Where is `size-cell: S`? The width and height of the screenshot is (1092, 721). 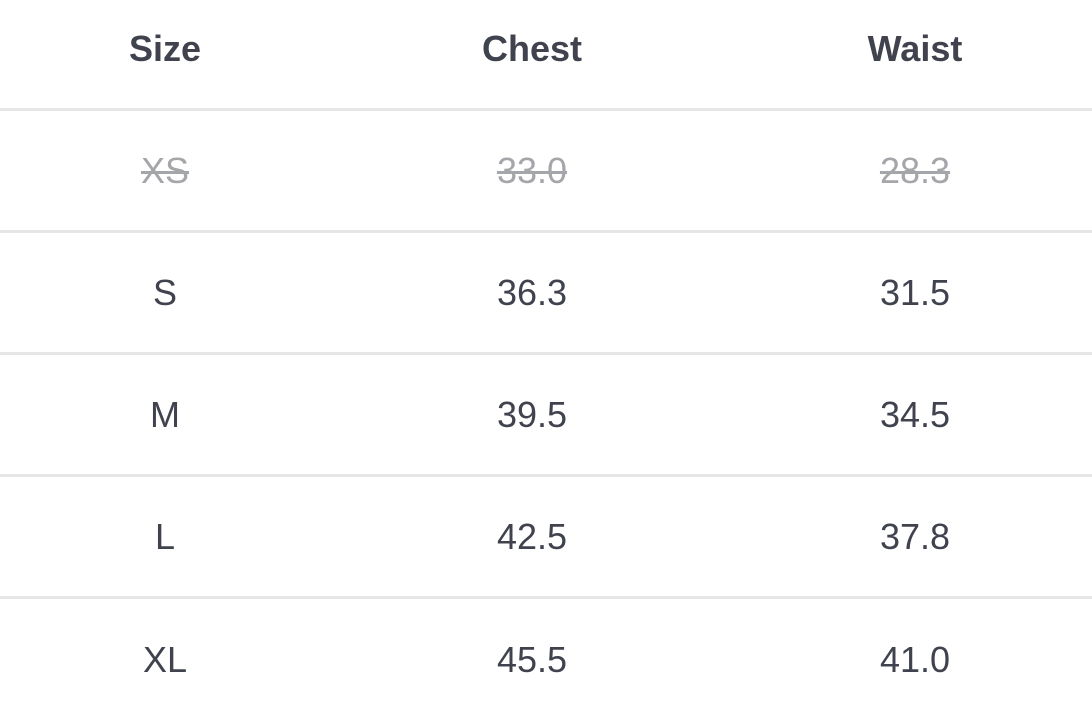 size-cell: S is located at coordinates (164, 292).